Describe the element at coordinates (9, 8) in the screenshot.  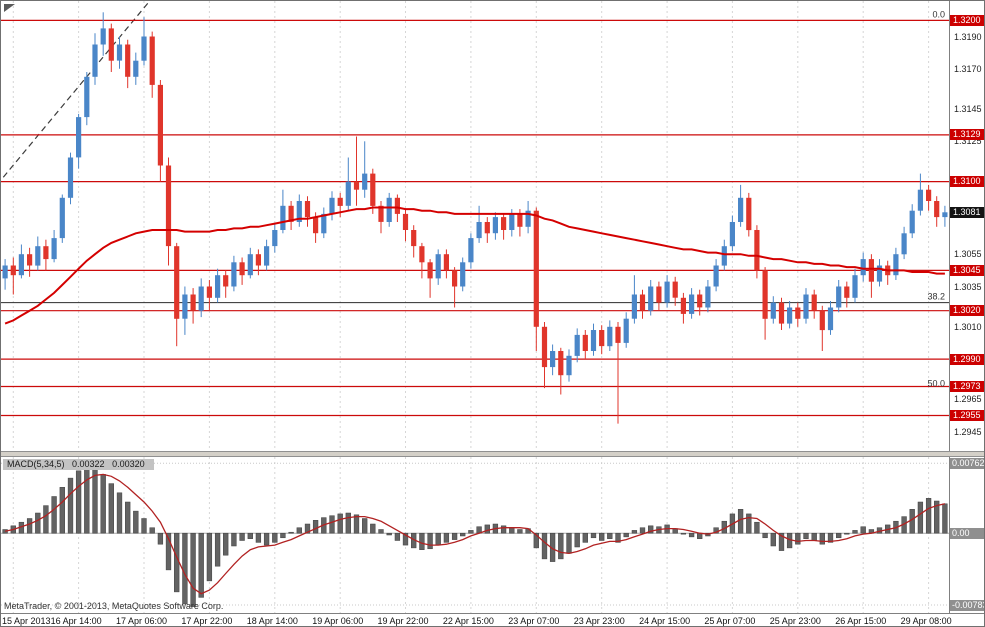
I see `chart-shift-marker` at that location.